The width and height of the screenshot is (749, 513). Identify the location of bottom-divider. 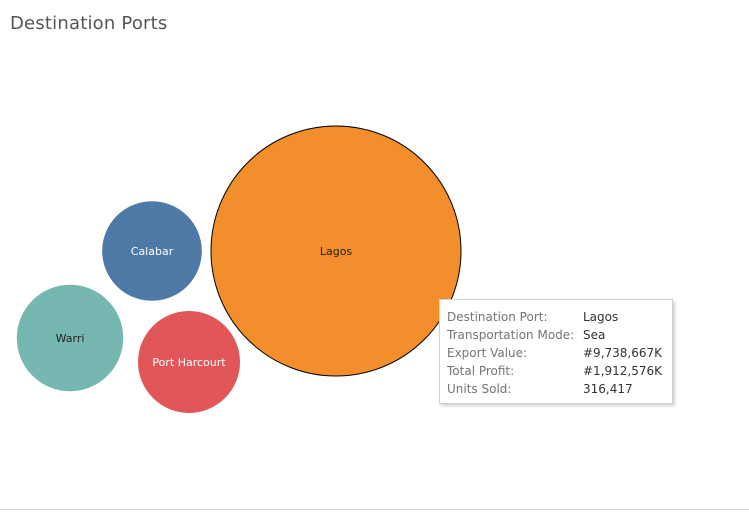
(374, 509).